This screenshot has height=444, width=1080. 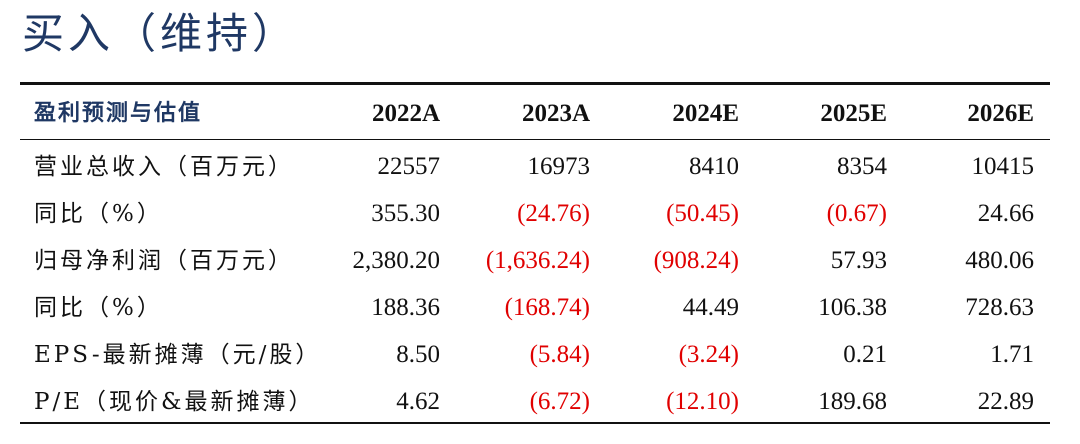 I want to click on table-cell: (168.74), so click(x=547, y=307).